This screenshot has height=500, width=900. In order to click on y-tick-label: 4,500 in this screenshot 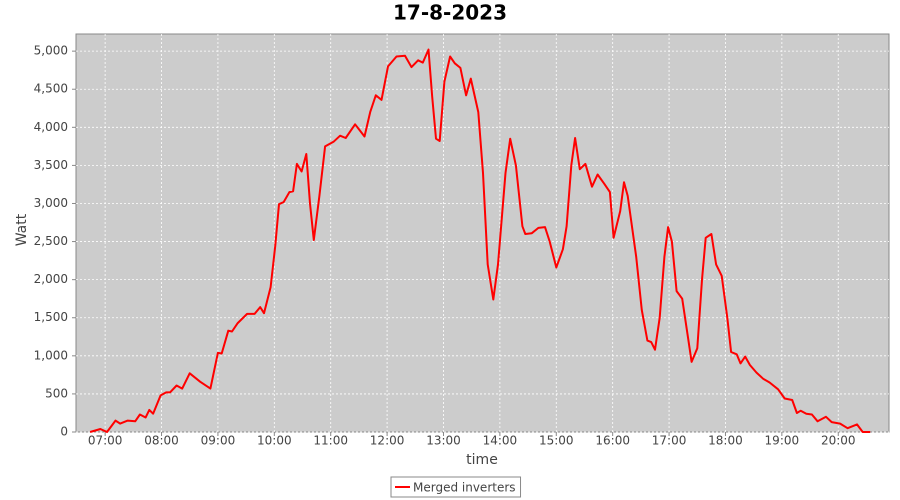, I will do `click(51, 89)`.